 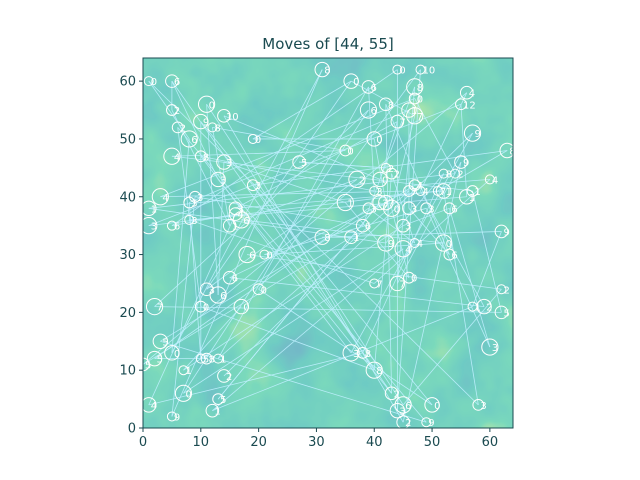 What do you see at coordinates (132, 429) in the screenshot?
I see `y-tick-label: 0` at bounding box center [132, 429].